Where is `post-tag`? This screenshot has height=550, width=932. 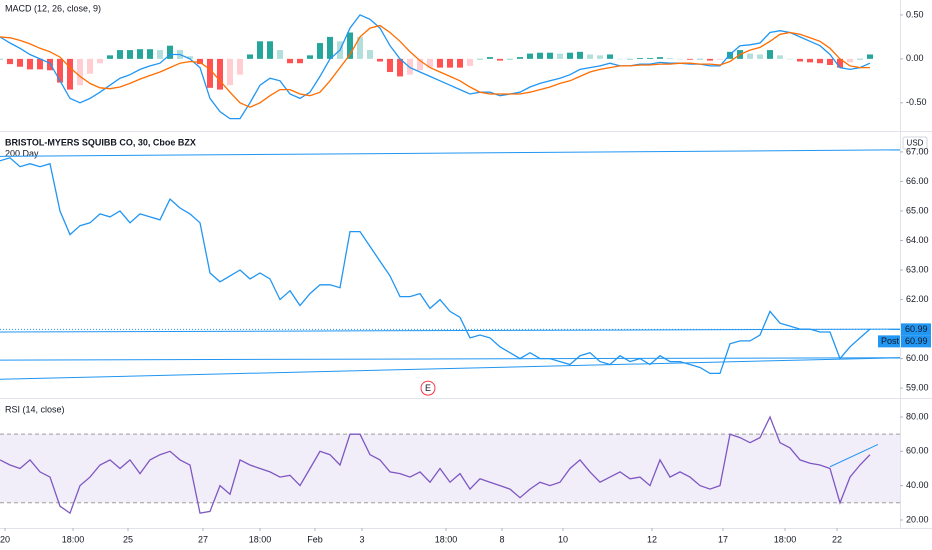
post-tag is located at coordinates (889, 341).